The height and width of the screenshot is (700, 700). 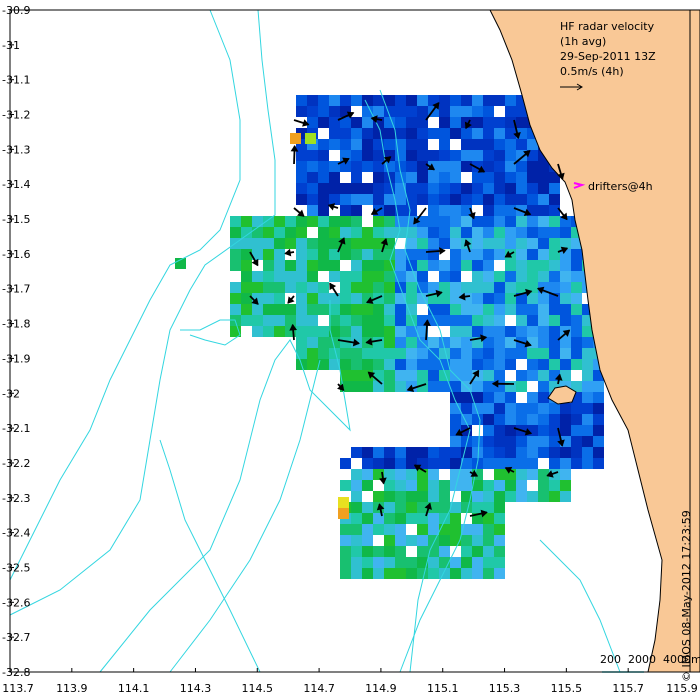 I want to click on x-tick-label: 113.7, so click(x=18, y=688).